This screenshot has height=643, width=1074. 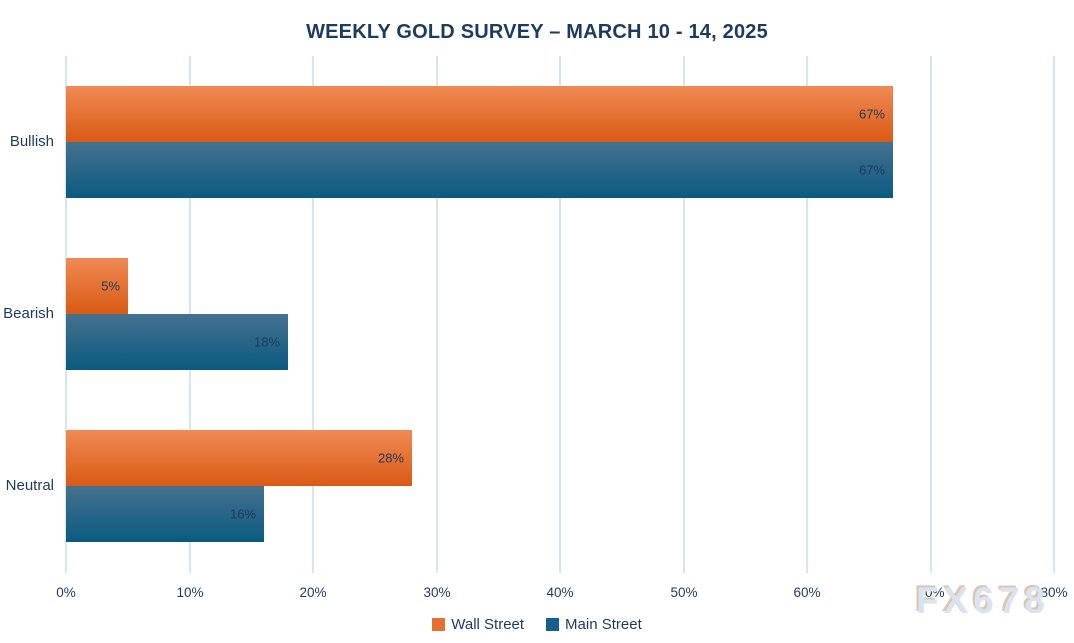 What do you see at coordinates (684, 592) in the screenshot?
I see `x-axis-tick-label: 50%` at bounding box center [684, 592].